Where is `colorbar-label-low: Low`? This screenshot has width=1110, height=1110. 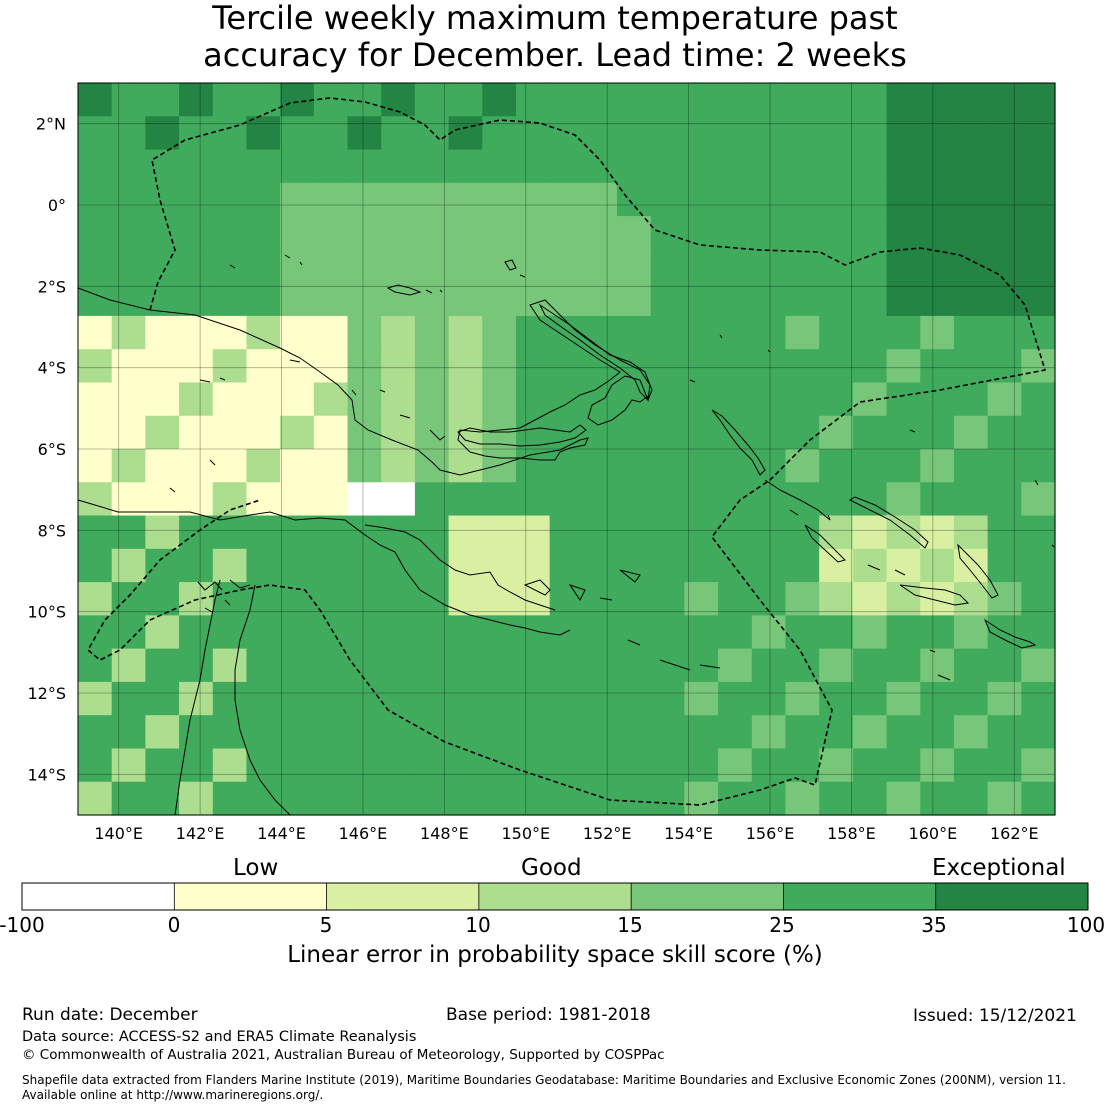 colorbar-label-low: Low is located at coordinates (256, 868).